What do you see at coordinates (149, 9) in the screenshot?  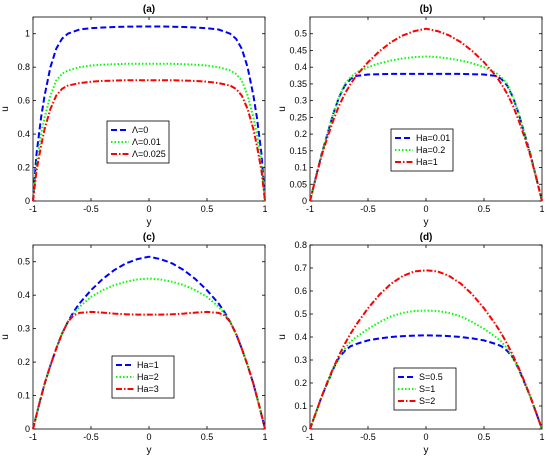 I see `chart-title: (a)` at bounding box center [149, 9].